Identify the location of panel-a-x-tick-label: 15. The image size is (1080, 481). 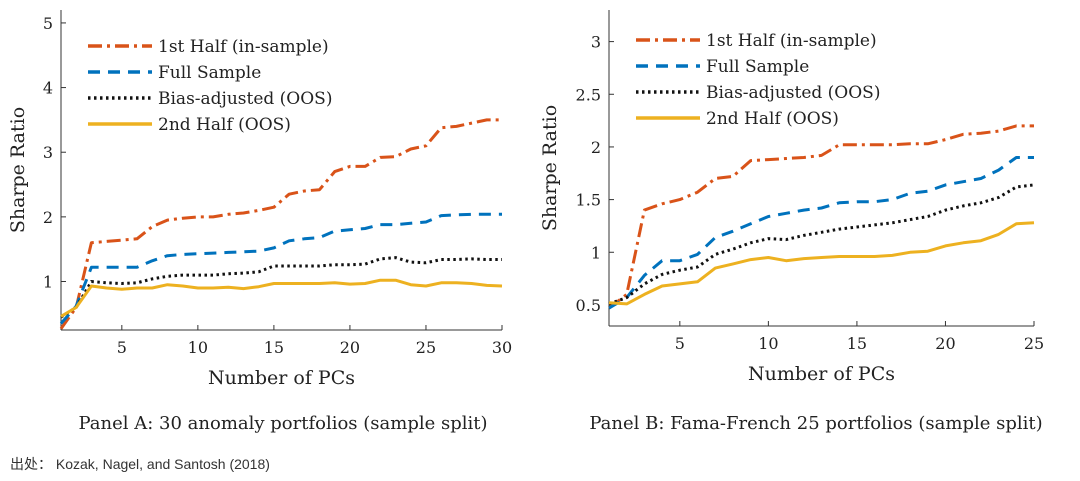
(274, 347).